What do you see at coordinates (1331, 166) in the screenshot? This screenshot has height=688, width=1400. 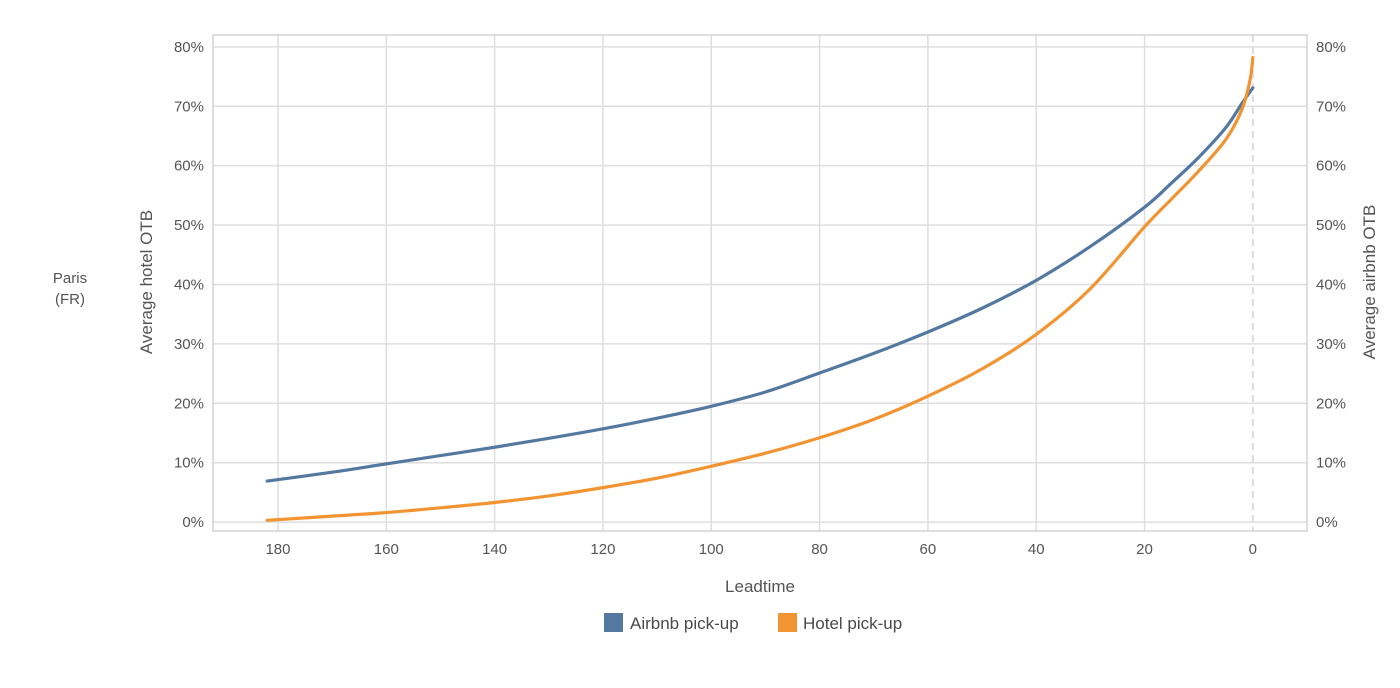 I see `y-tick-label-right: 60%` at bounding box center [1331, 166].